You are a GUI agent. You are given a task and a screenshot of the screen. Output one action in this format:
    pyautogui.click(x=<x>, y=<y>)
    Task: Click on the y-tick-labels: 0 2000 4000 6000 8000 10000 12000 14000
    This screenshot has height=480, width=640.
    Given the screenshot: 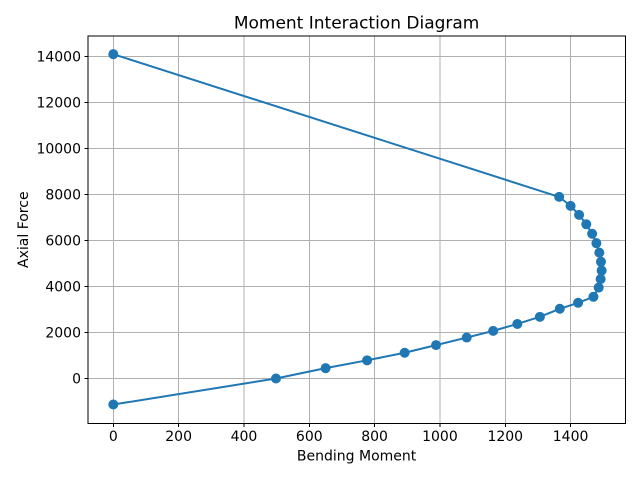 What is the action you would take?
    pyautogui.click(x=58, y=218)
    